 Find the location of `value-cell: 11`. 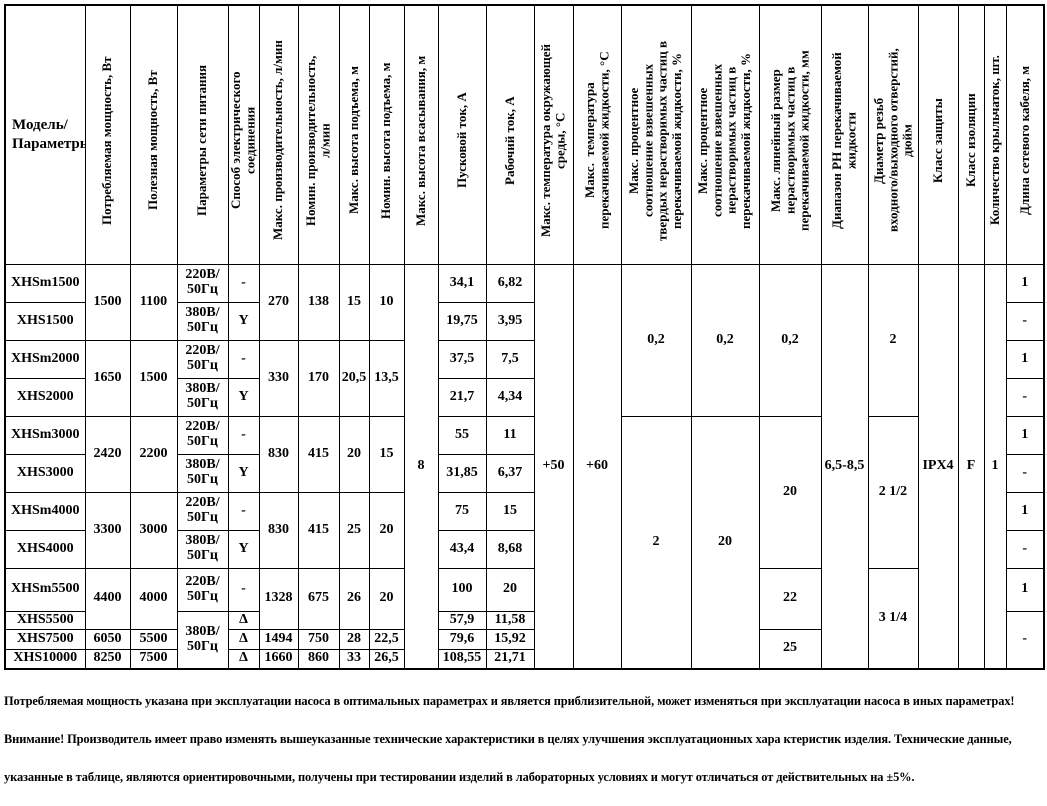

value-cell: 11 is located at coordinates (510, 435).